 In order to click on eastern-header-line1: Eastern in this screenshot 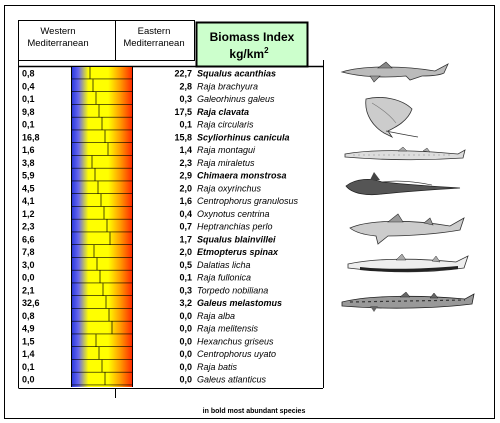, I will do `click(154, 31)`.